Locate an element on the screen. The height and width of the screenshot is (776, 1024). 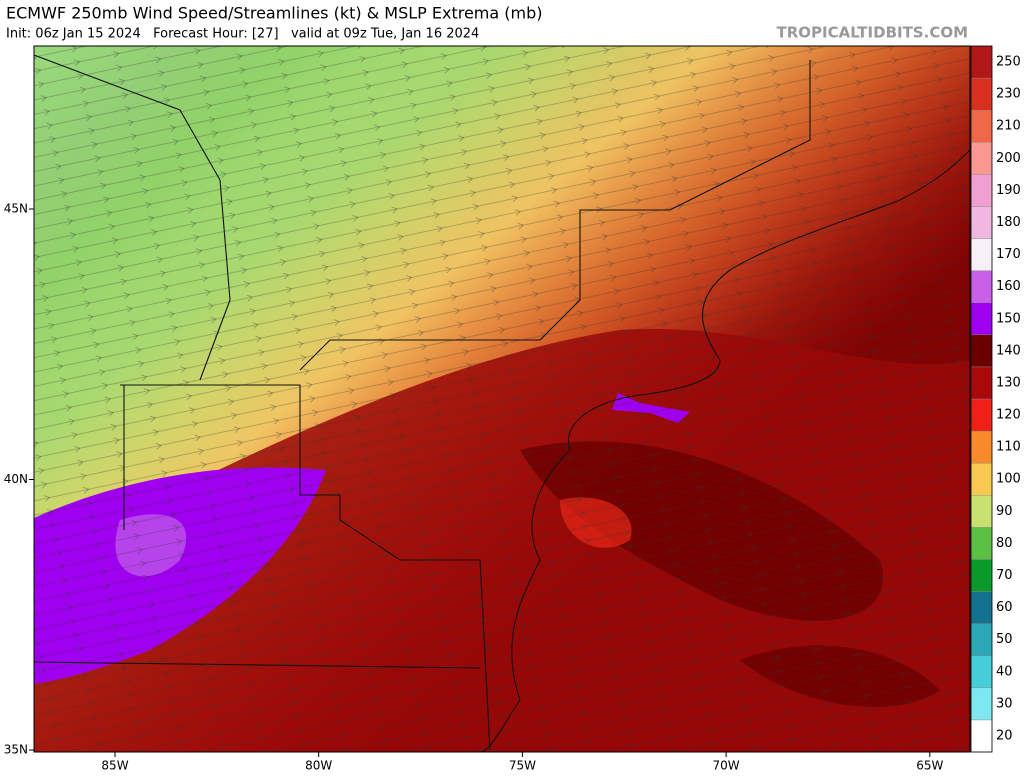
colorbar-label: 140 is located at coordinates (1008, 350).